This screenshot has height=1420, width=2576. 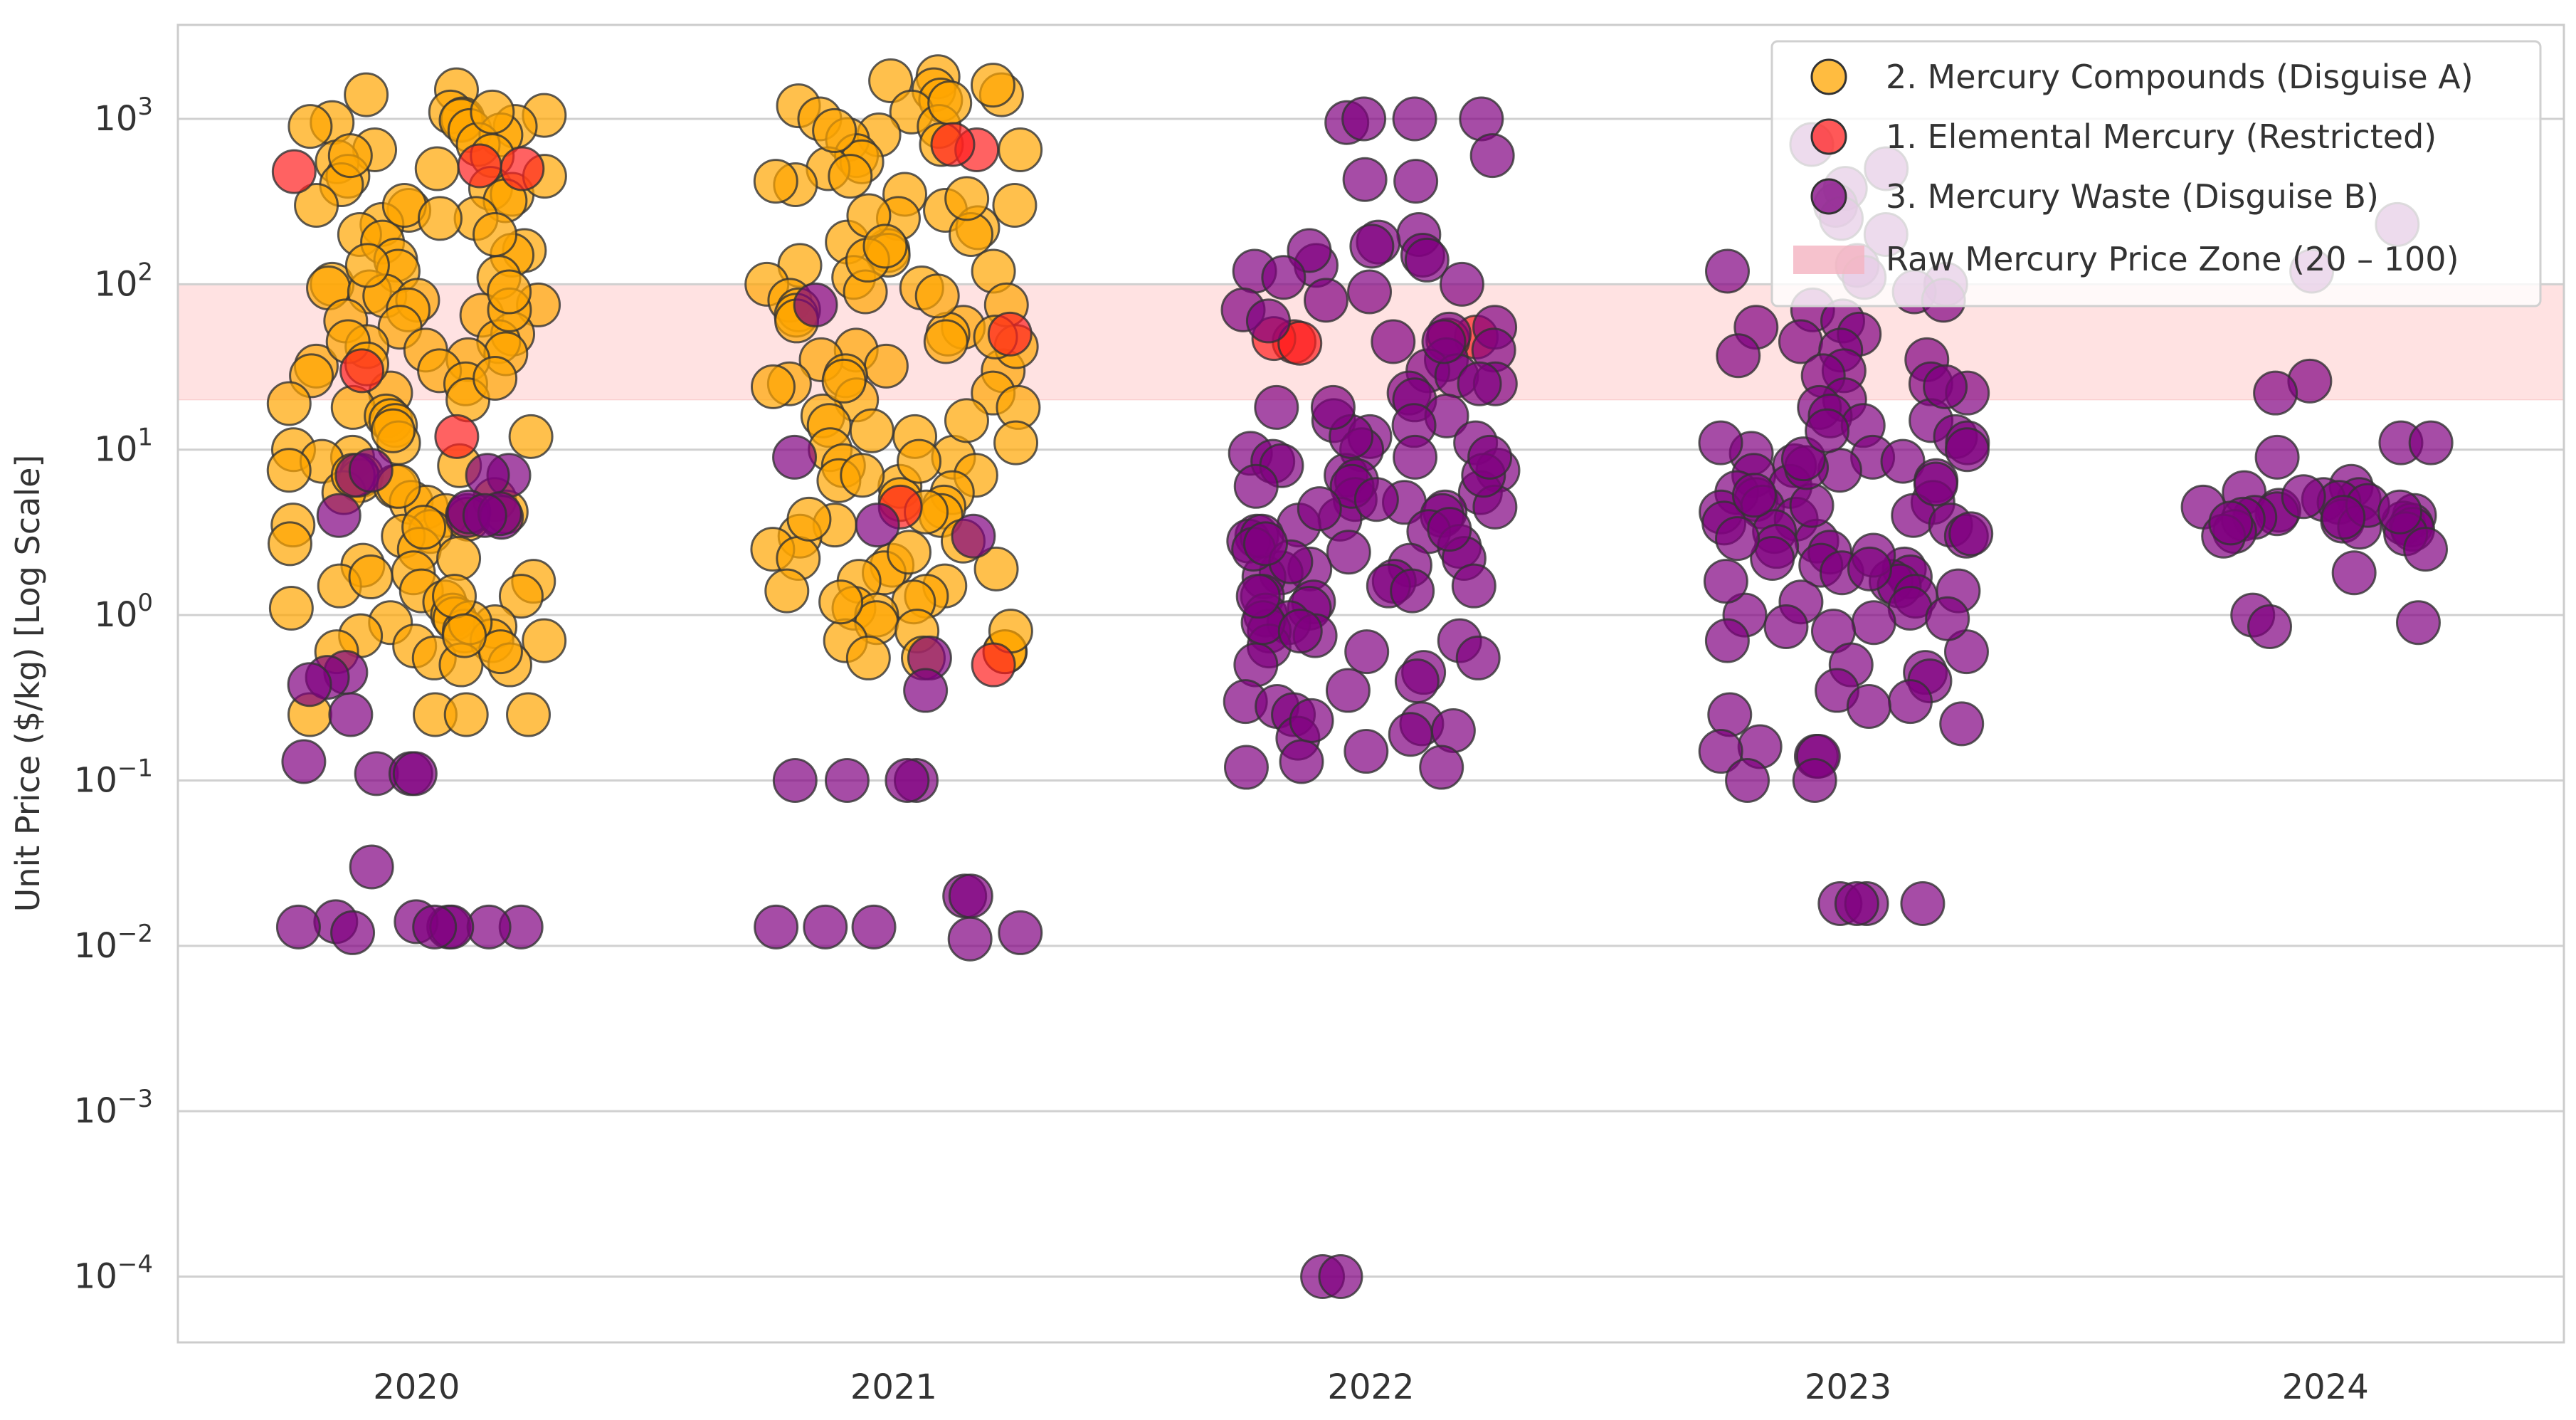 I want to click on x-tick-label: 2021, so click(x=893, y=1387).